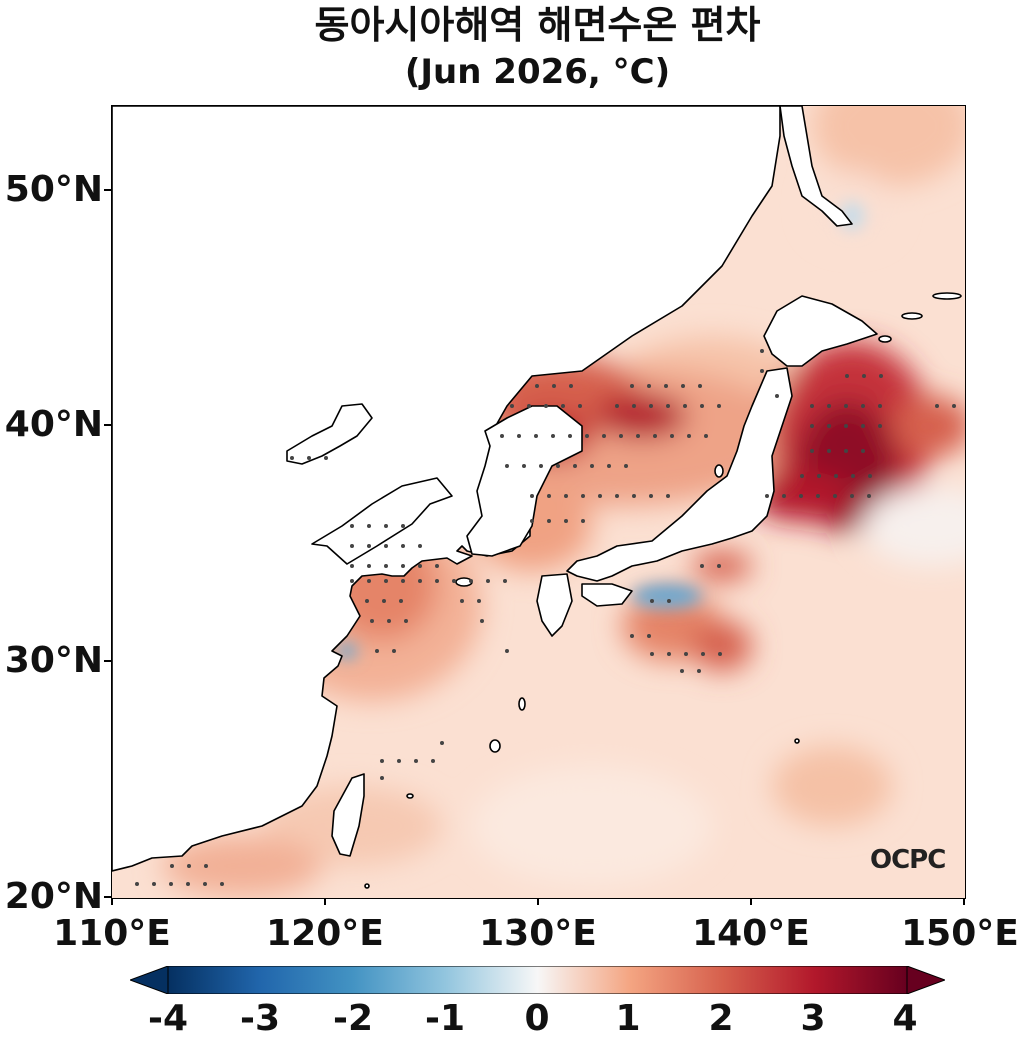  What do you see at coordinates (537, 1018) in the screenshot?
I see `colorbar-tick-0: 0` at bounding box center [537, 1018].